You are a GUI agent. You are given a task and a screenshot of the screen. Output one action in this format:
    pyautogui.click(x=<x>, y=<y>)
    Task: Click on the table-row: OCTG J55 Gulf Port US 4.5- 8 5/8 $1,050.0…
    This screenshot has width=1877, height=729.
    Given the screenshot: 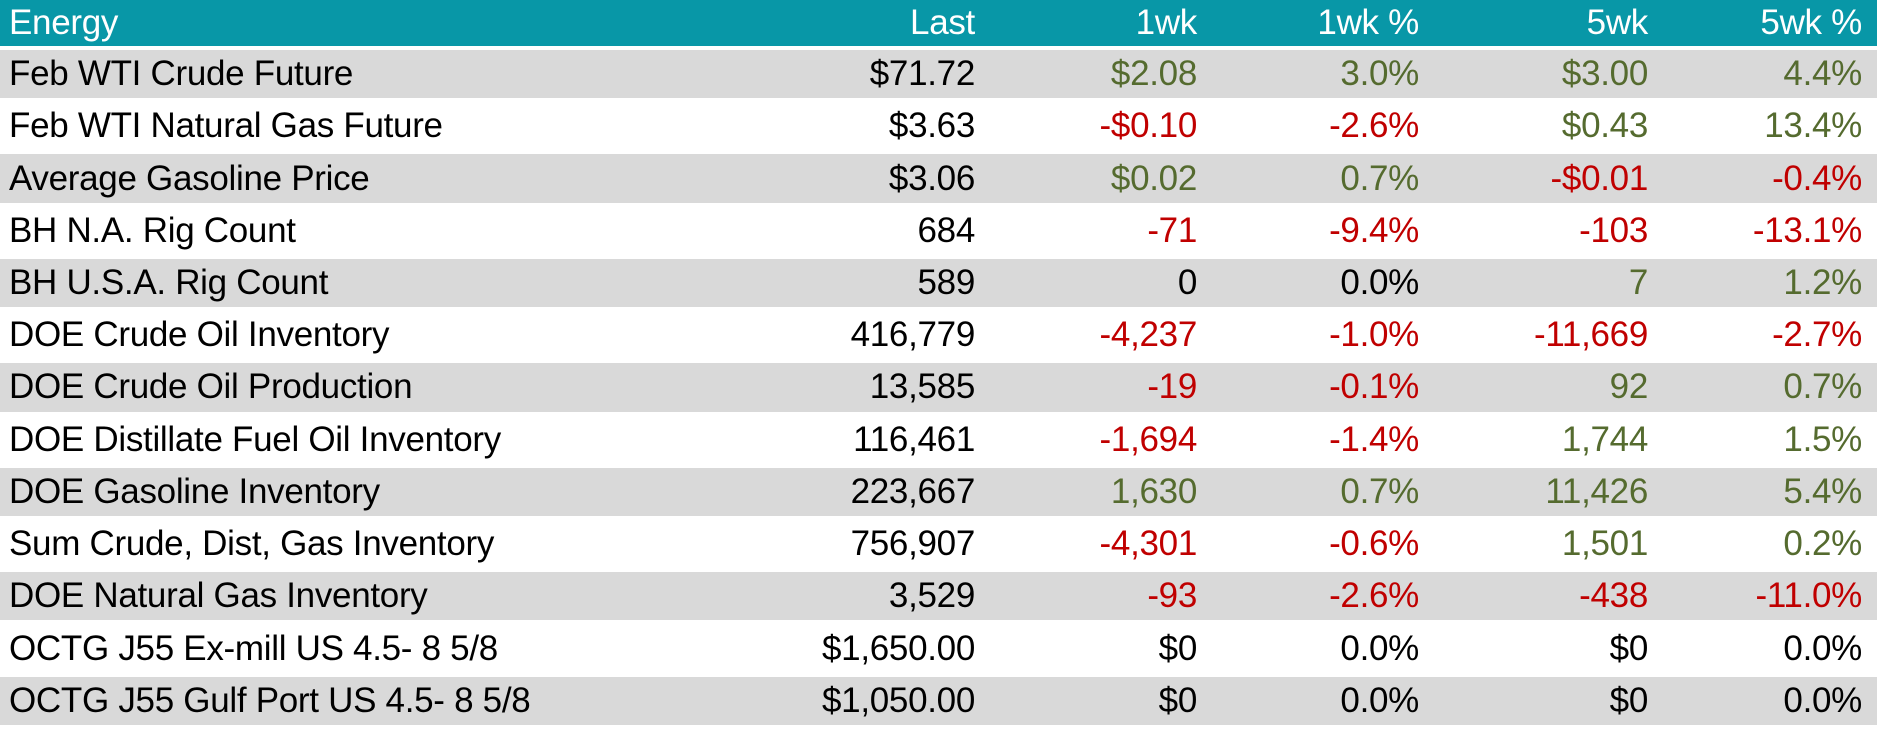 What is the action you would take?
    pyautogui.click(x=938, y=702)
    